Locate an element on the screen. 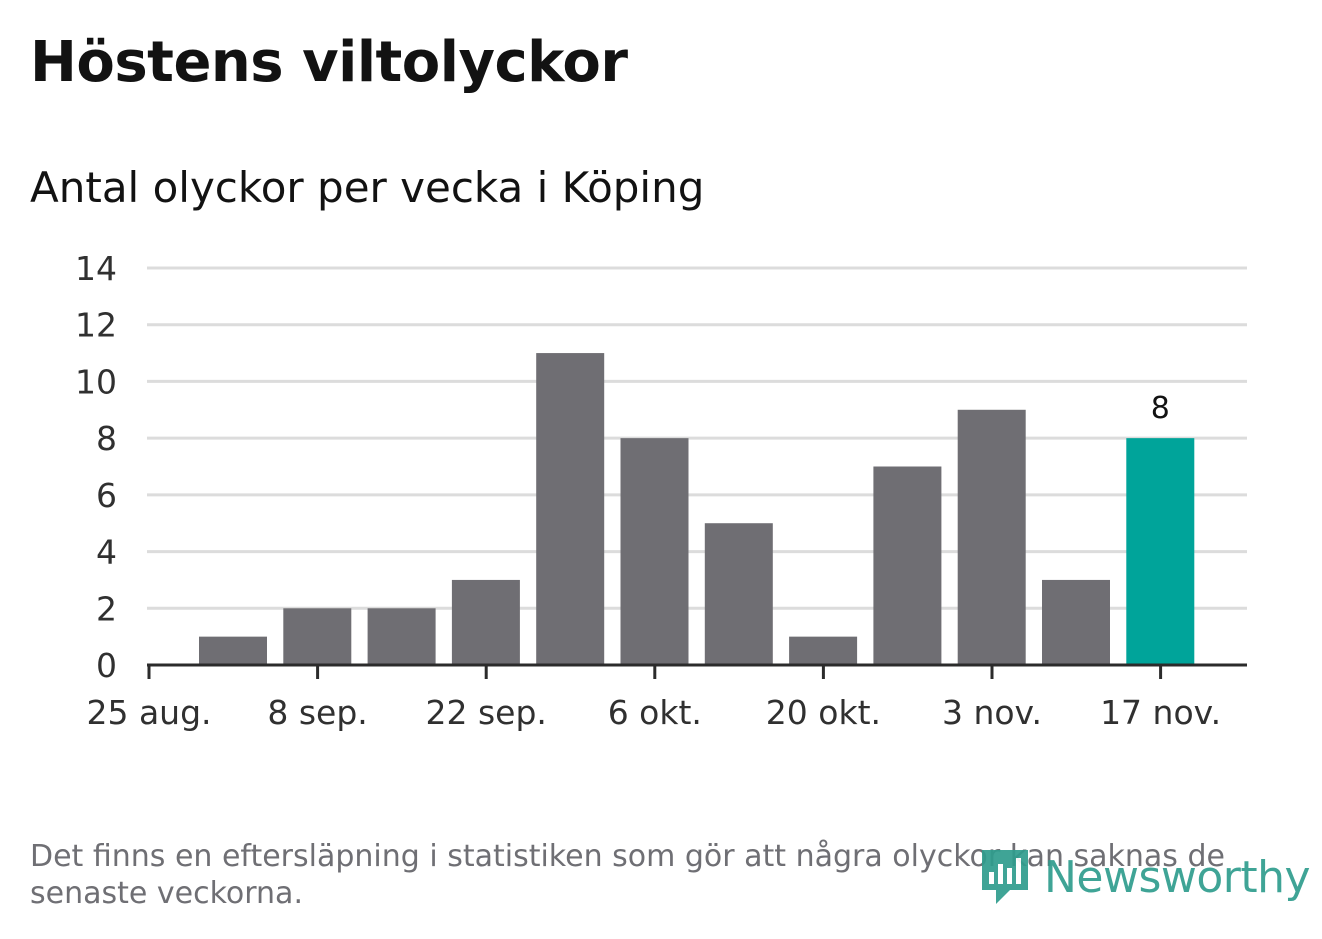 This screenshot has width=1322, height=939. y-tick-label: 8 is located at coordinates (106, 438).